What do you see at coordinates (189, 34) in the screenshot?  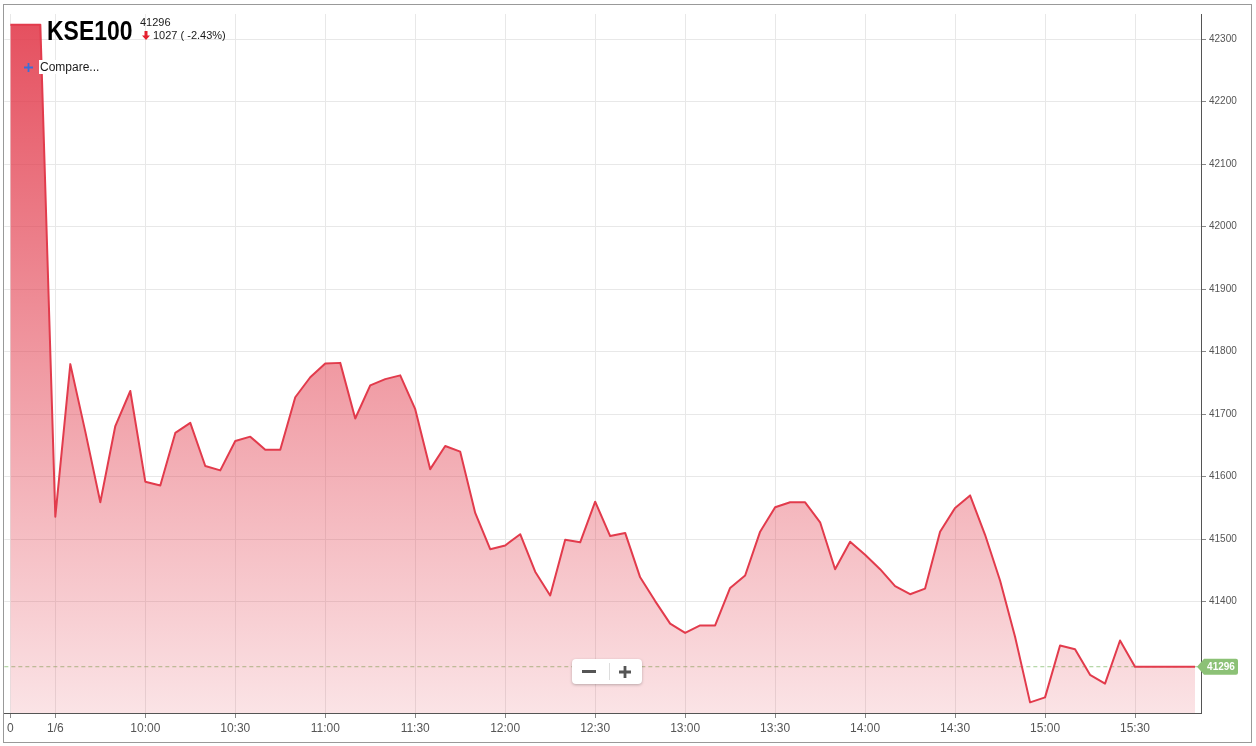 I see `annotation: 1027 ( -2.43%)` at bounding box center [189, 34].